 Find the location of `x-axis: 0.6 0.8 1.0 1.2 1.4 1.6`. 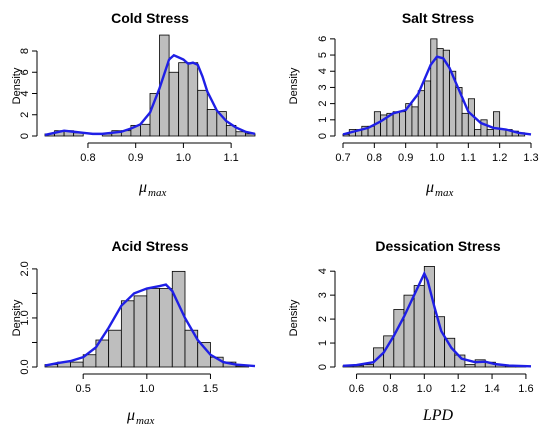

x-axis: 0.6 0.8 1.0 1.2 1.4 1.6 is located at coordinates (441, 384).